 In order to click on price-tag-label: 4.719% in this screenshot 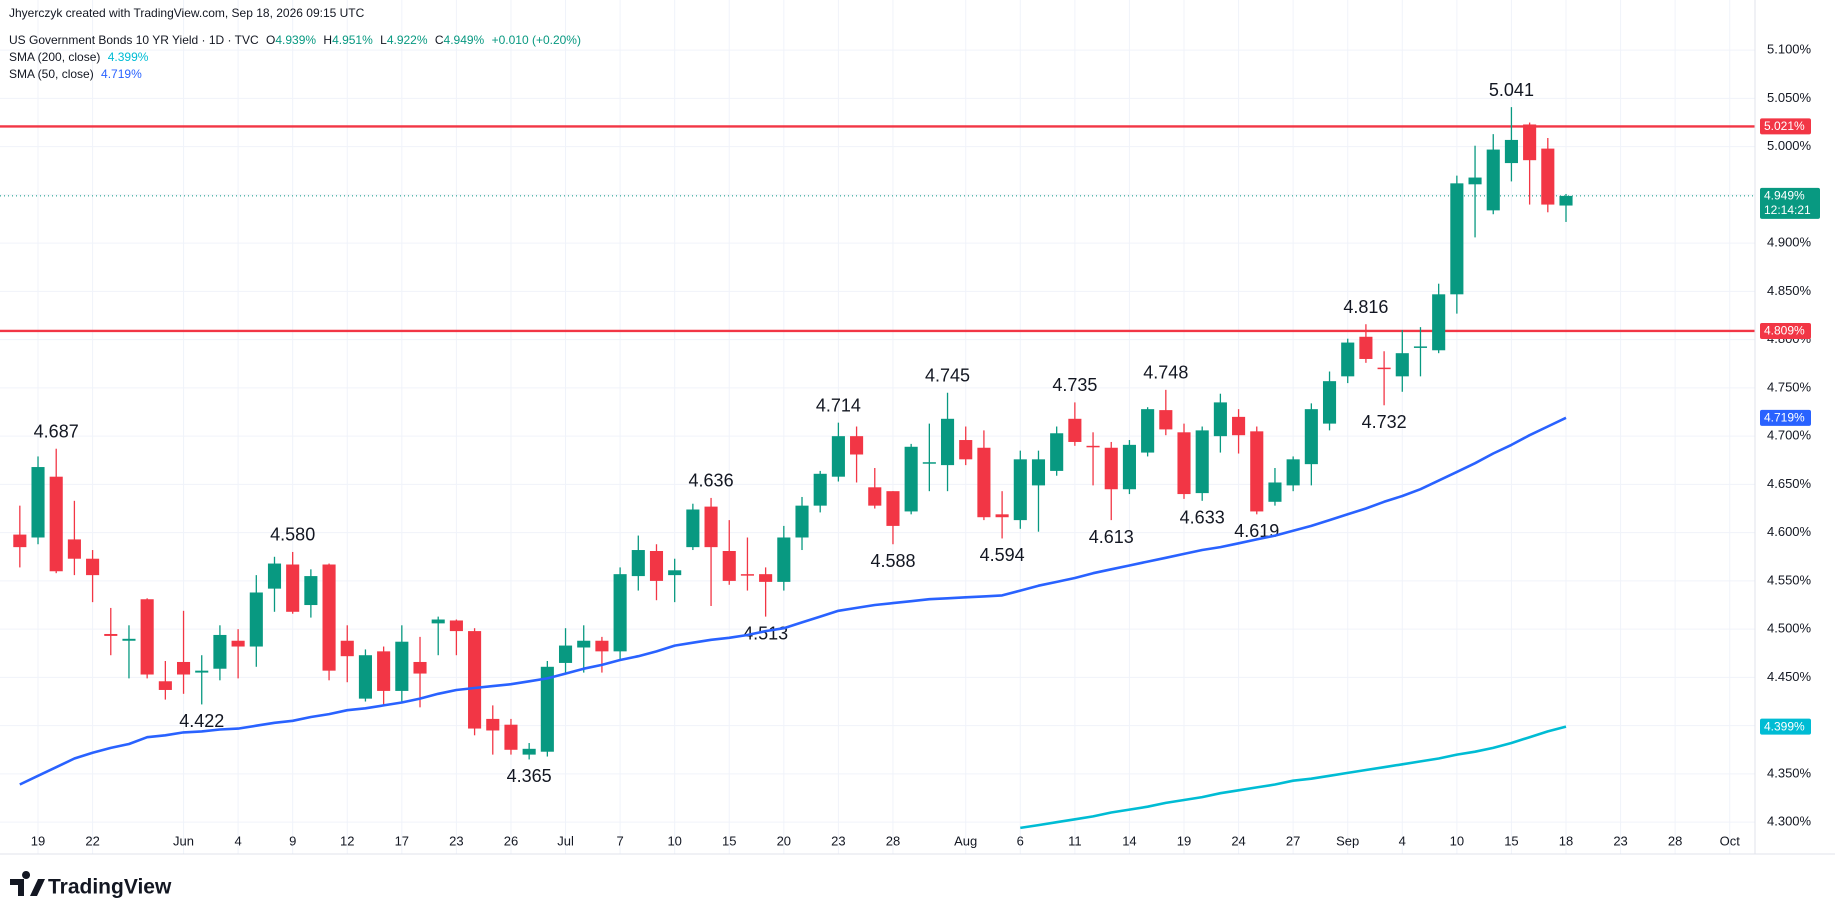, I will do `click(1784, 418)`.